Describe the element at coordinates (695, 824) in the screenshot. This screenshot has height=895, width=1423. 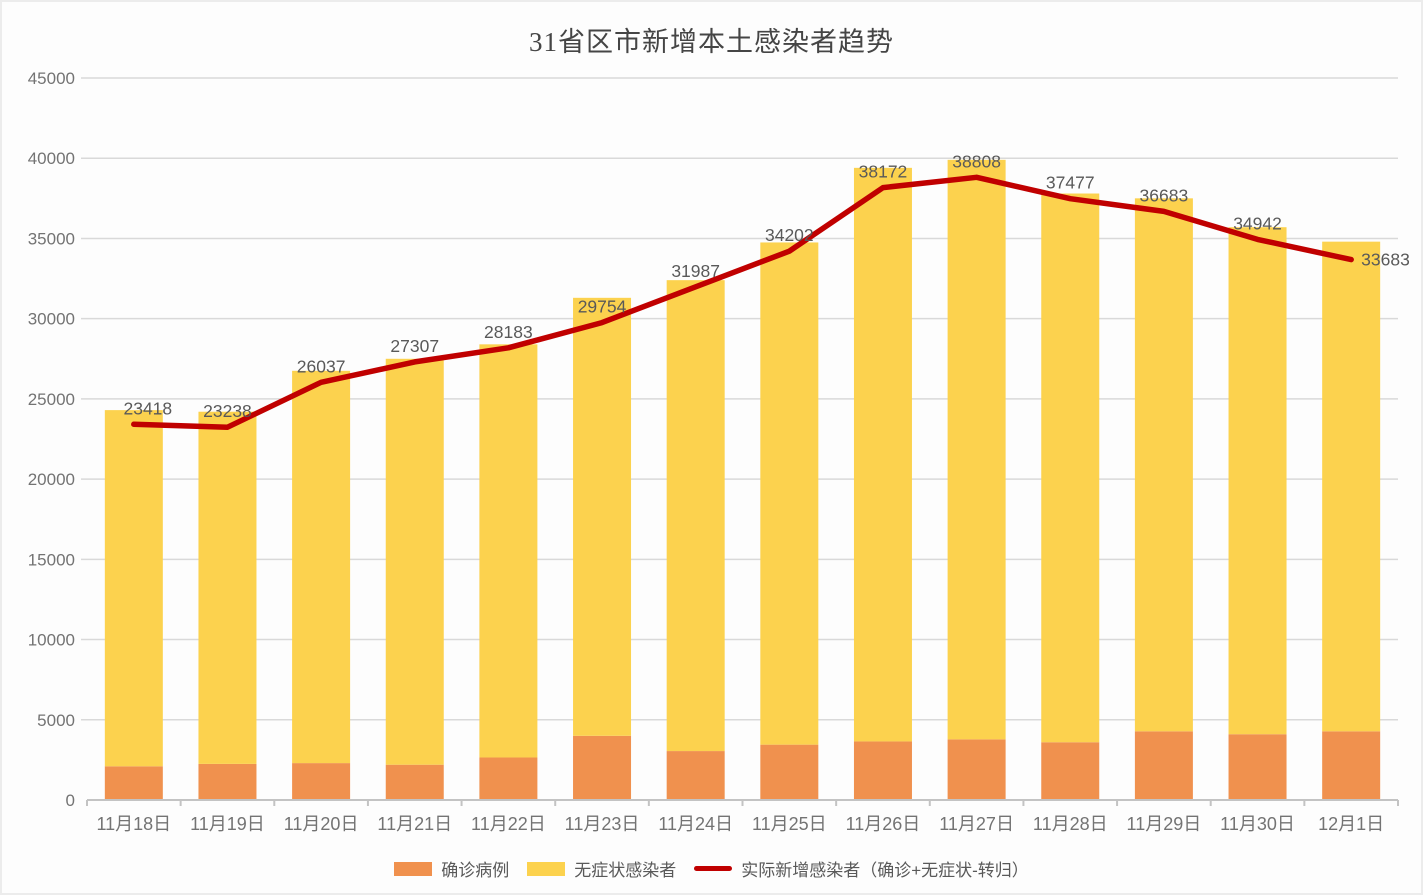
I see `x-tick-label: 11月24日` at that location.